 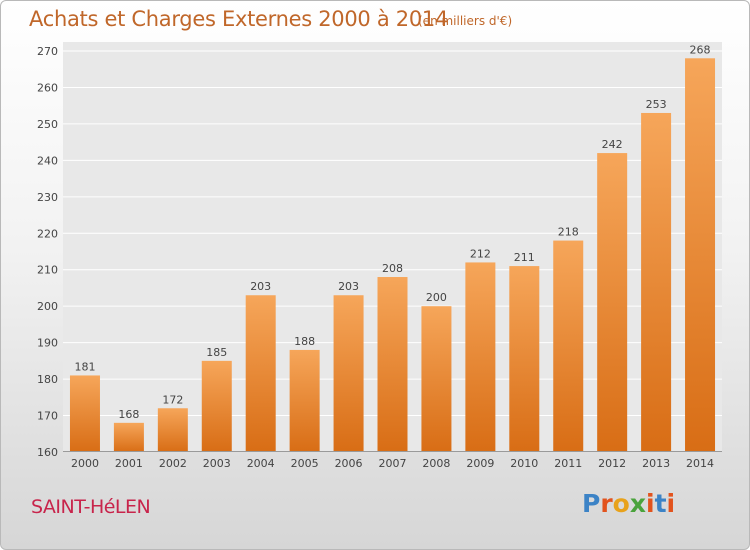 What do you see at coordinates (524, 359) in the screenshot?
I see `bar-2010` at bounding box center [524, 359].